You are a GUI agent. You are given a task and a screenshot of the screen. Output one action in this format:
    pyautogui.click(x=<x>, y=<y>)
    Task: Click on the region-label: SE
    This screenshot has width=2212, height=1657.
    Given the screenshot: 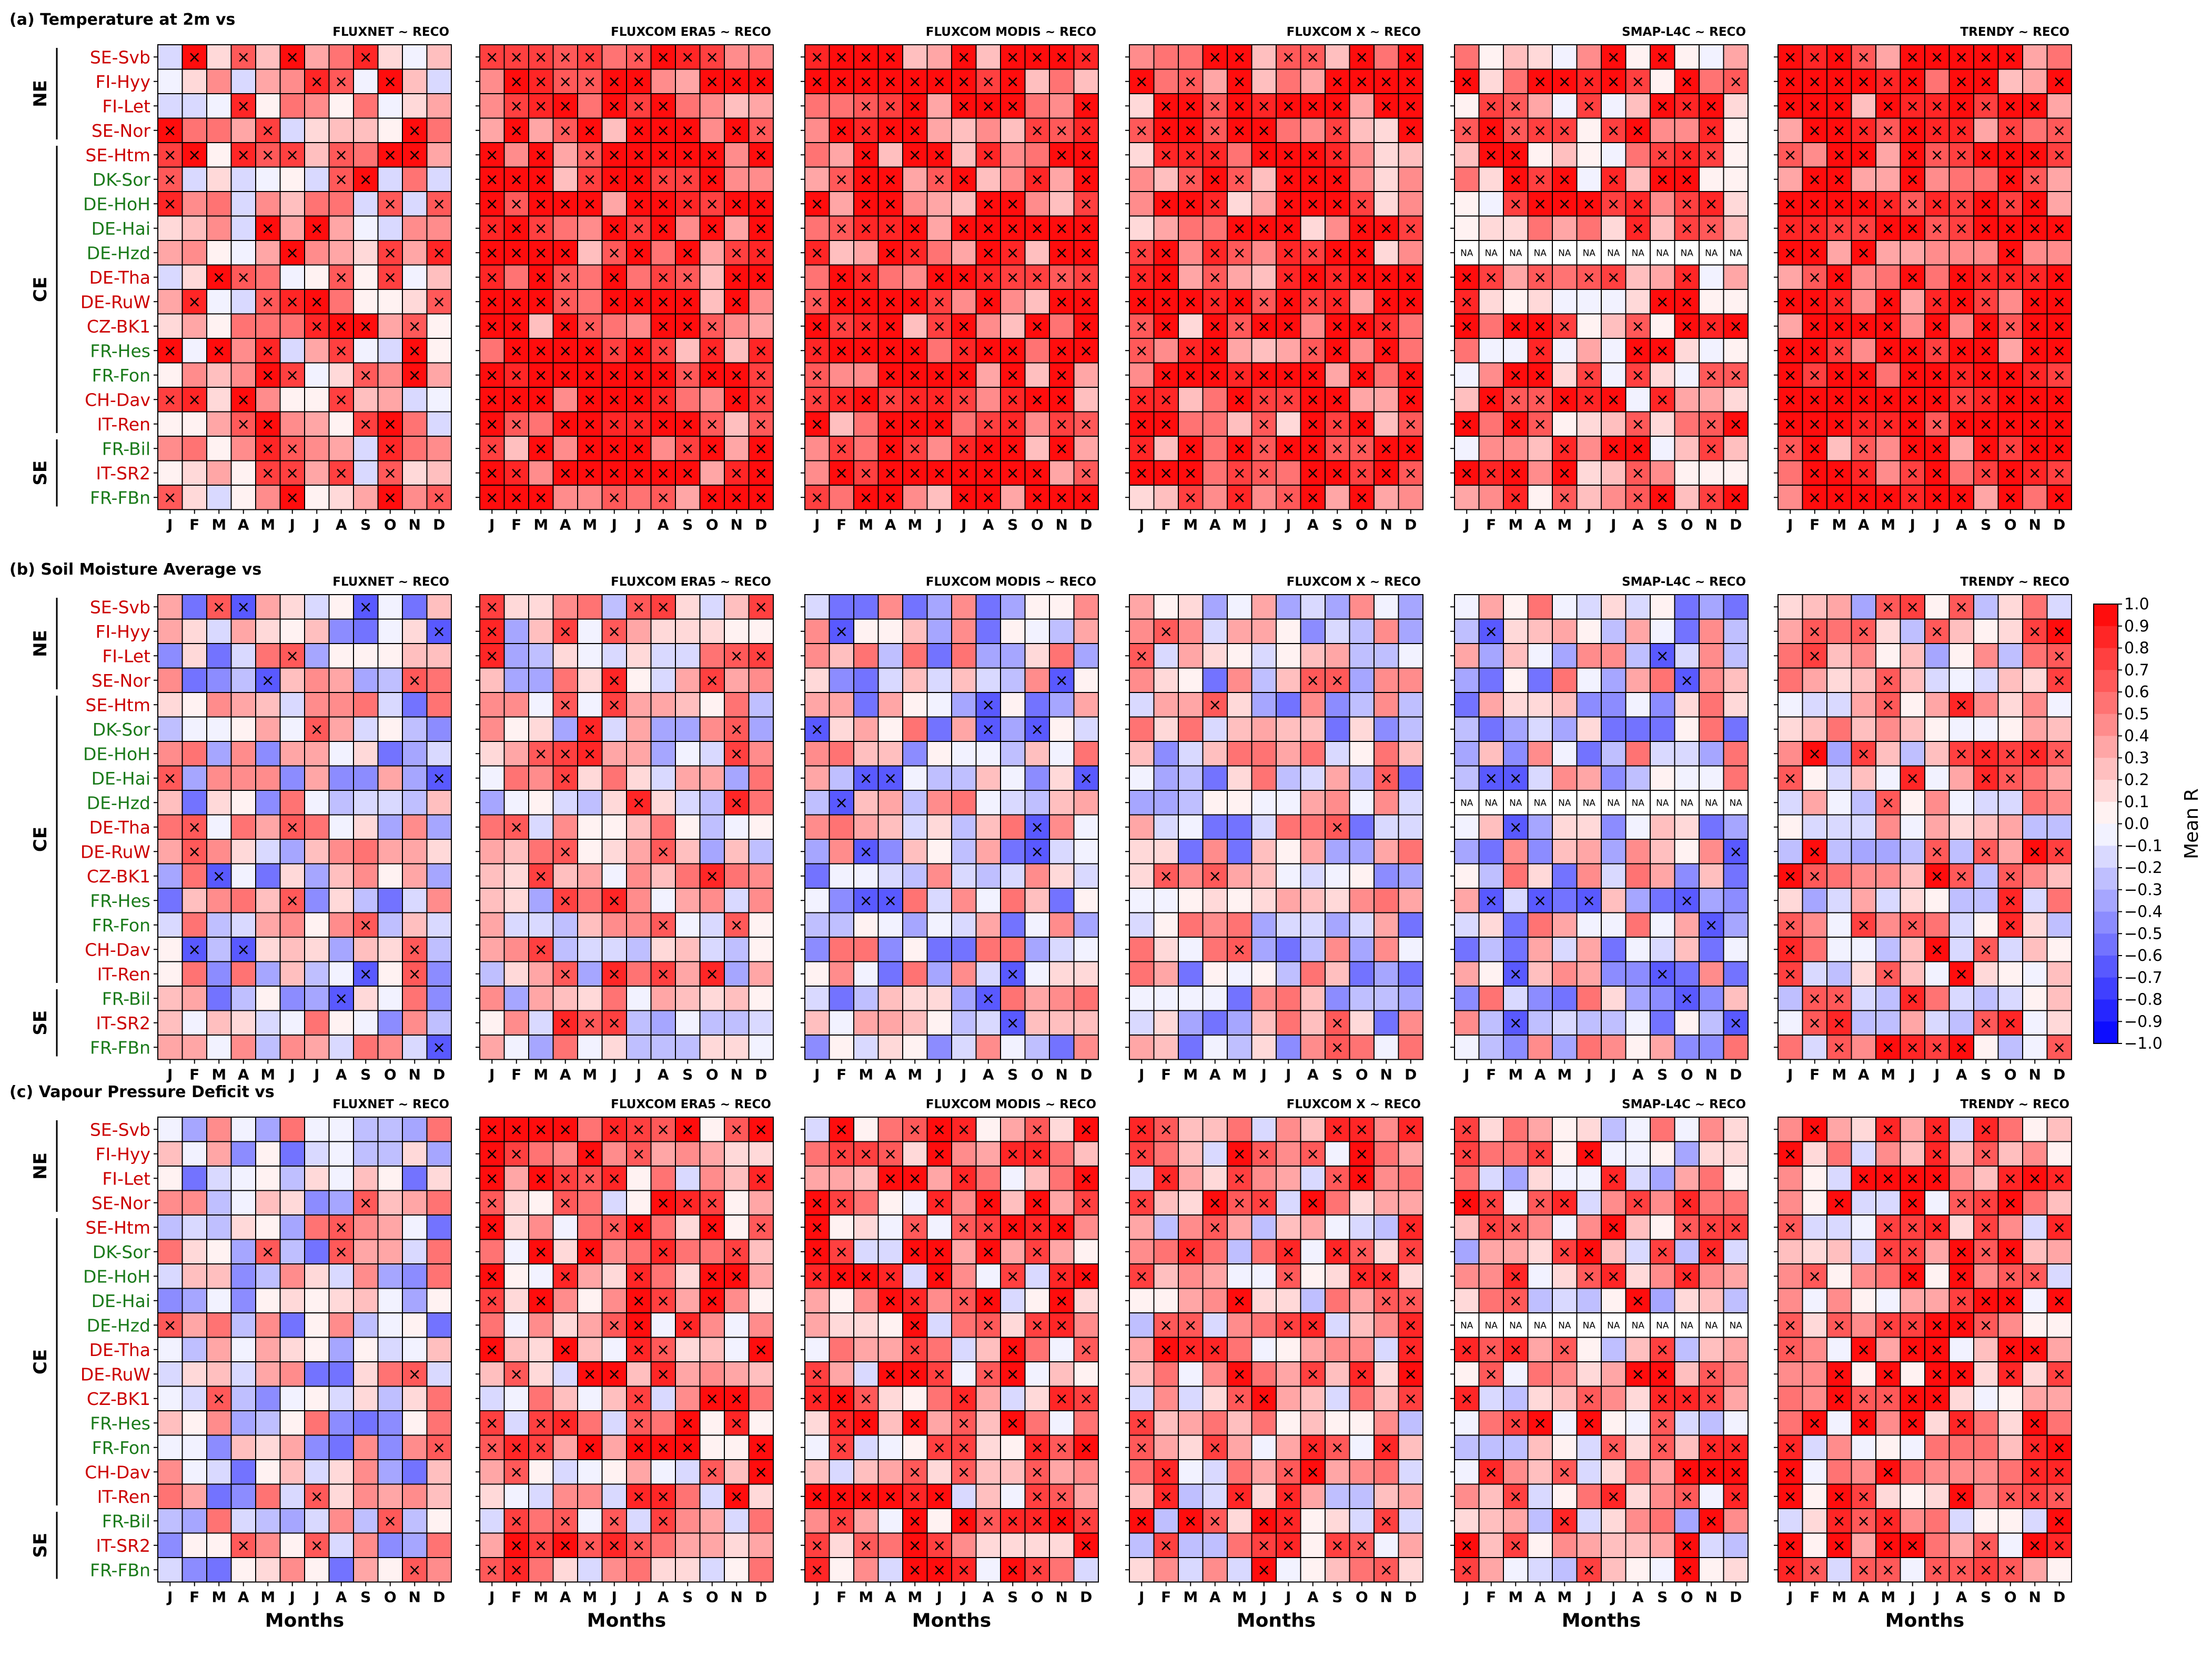 What is the action you would take?
    pyautogui.click(x=40, y=1023)
    